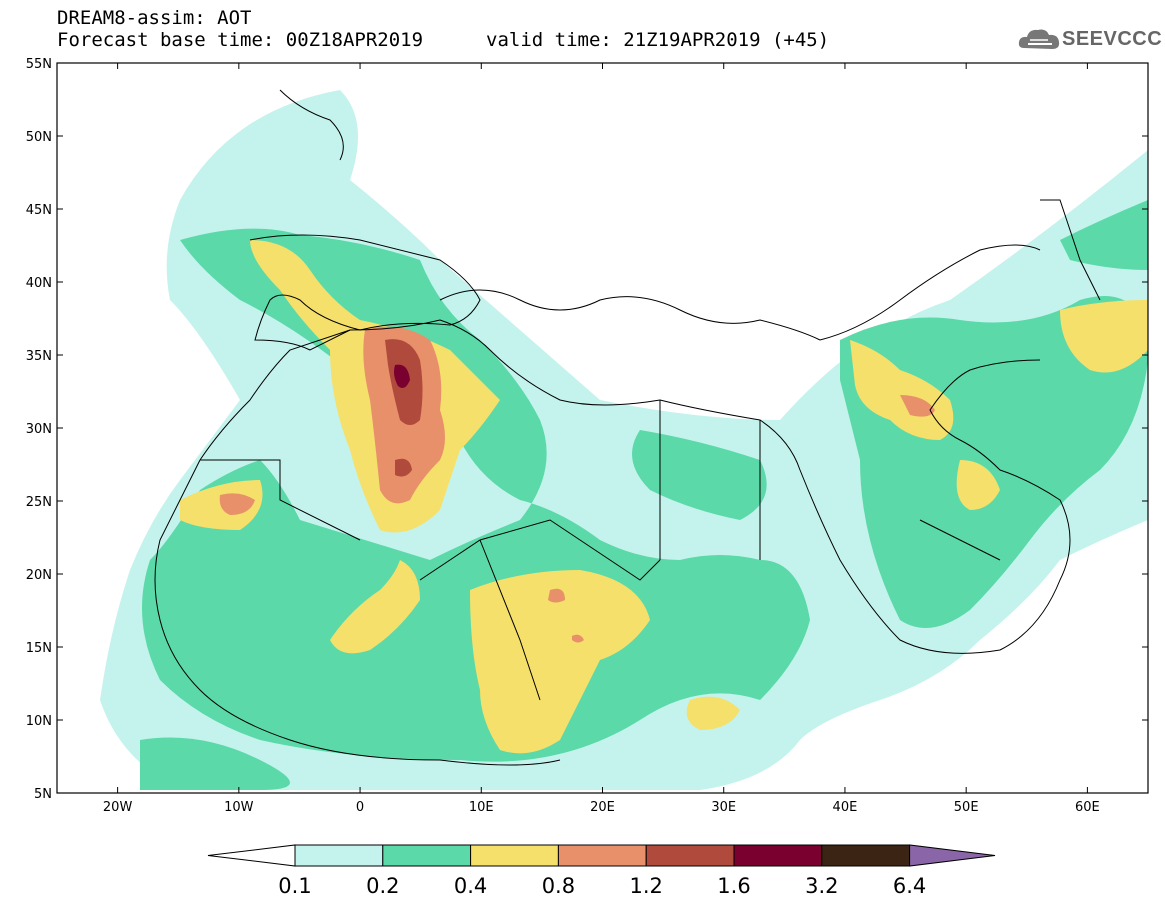 This screenshot has height=905, width=1165. I want to click on valid-time: valid time: 21Z19APR2019 (+45), so click(658, 40).